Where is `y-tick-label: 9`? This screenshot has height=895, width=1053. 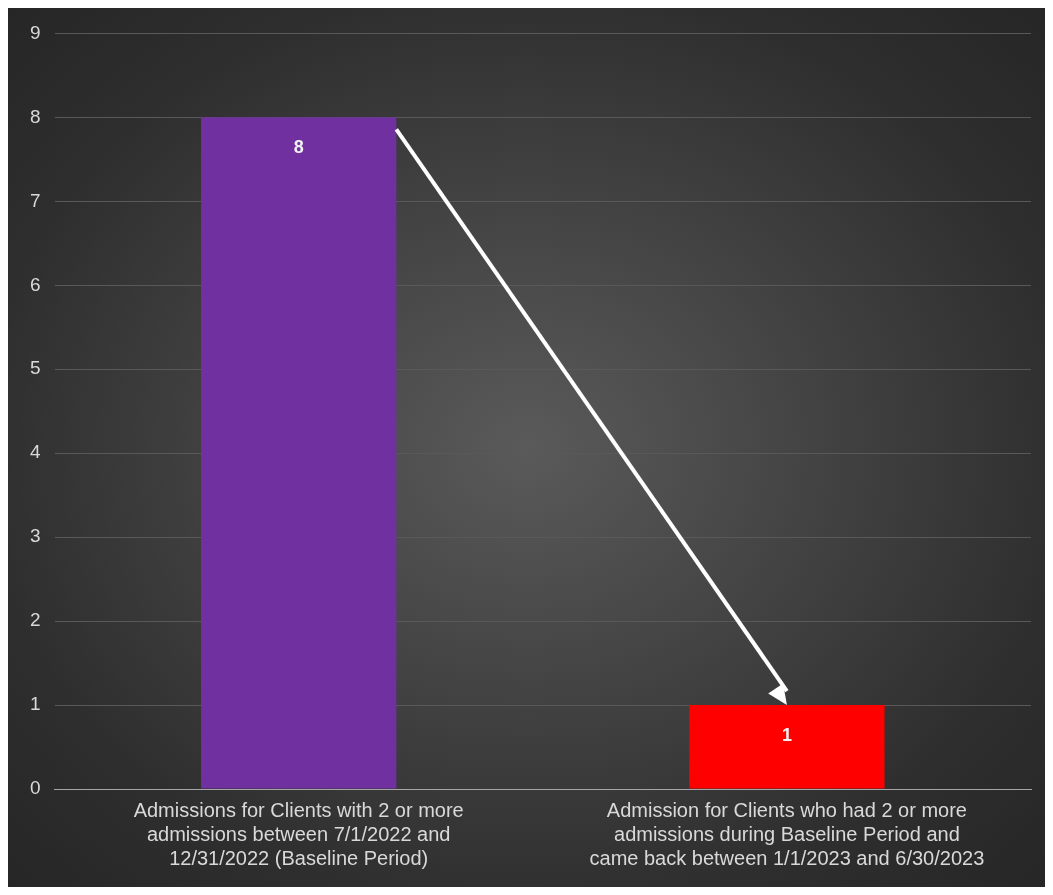
y-tick-label: 9 is located at coordinates (35, 32).